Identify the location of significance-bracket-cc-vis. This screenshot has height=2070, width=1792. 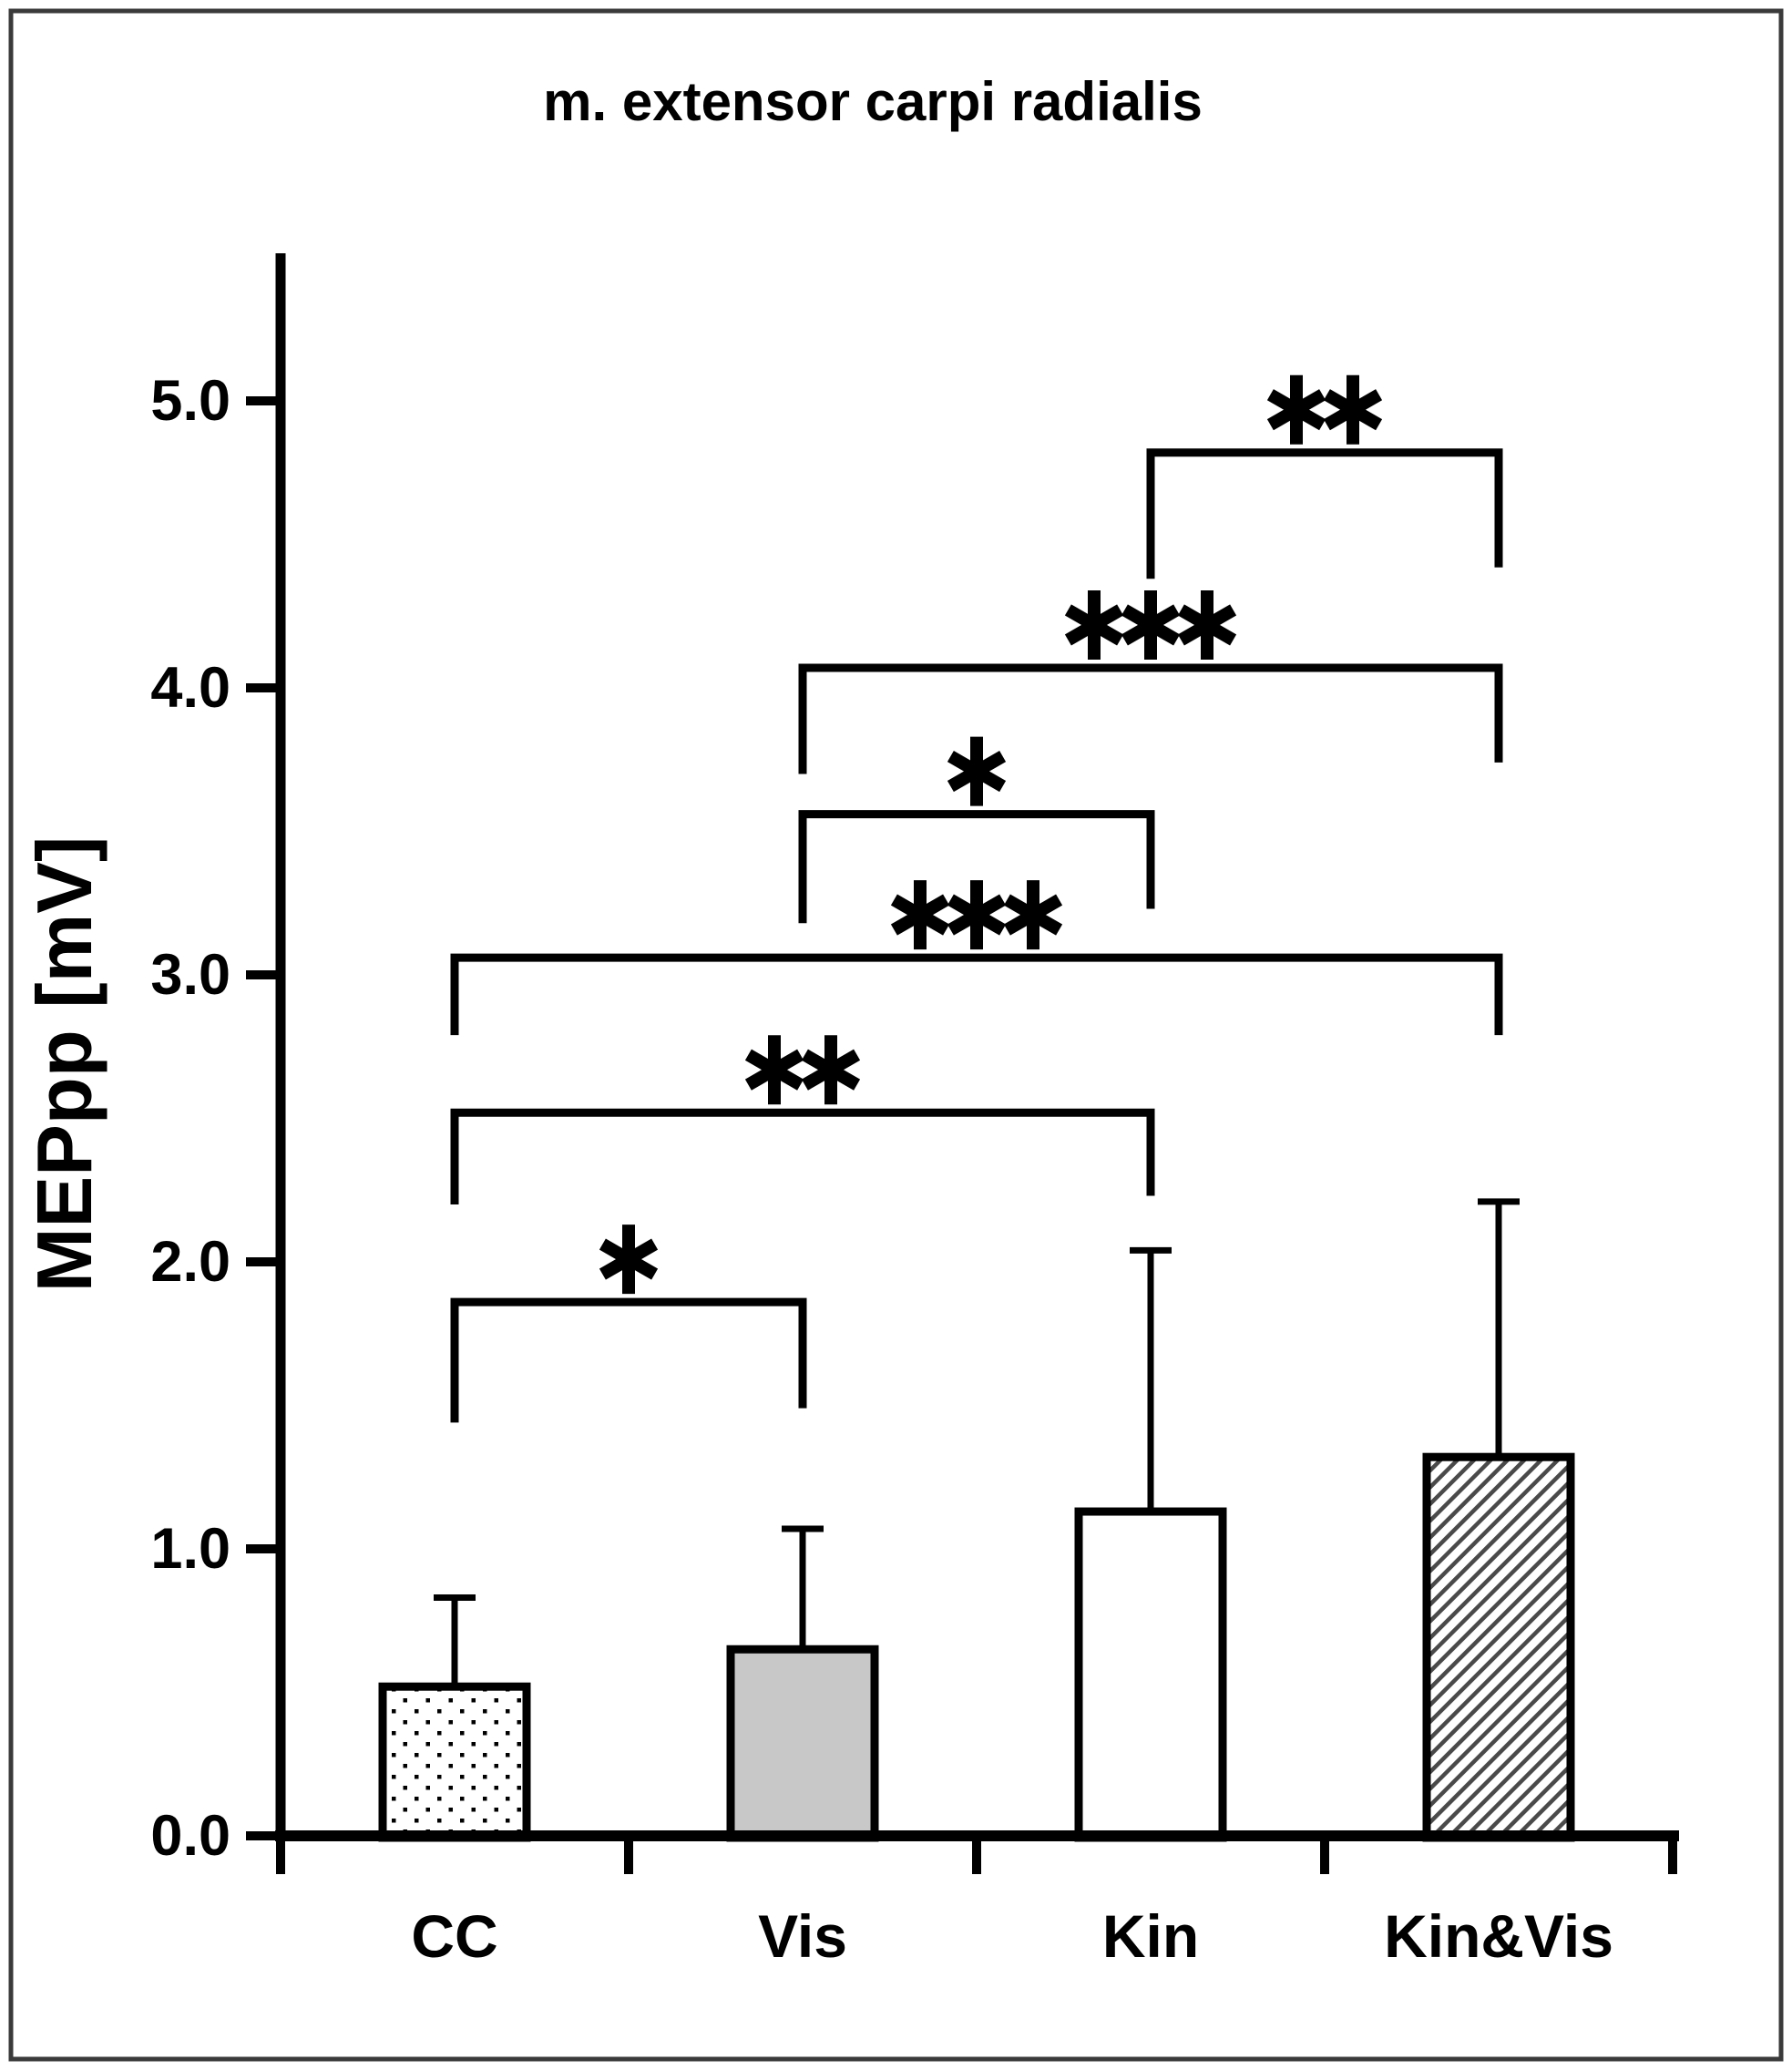
(628, 1360).